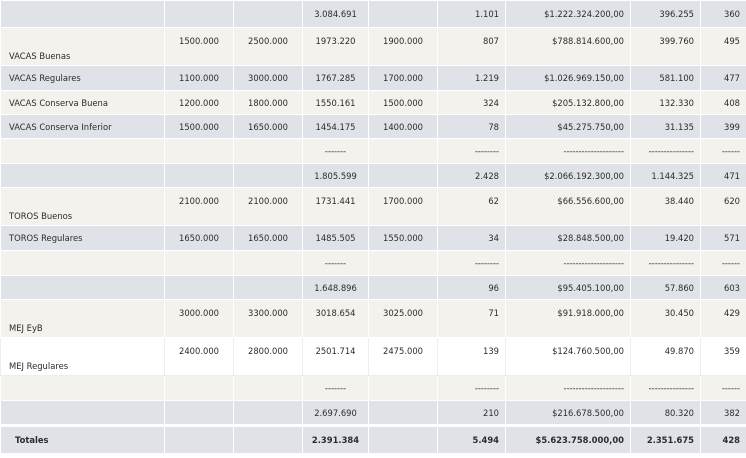  I want to click on amount-cell: $788.814.600,00, so click(568, 46).